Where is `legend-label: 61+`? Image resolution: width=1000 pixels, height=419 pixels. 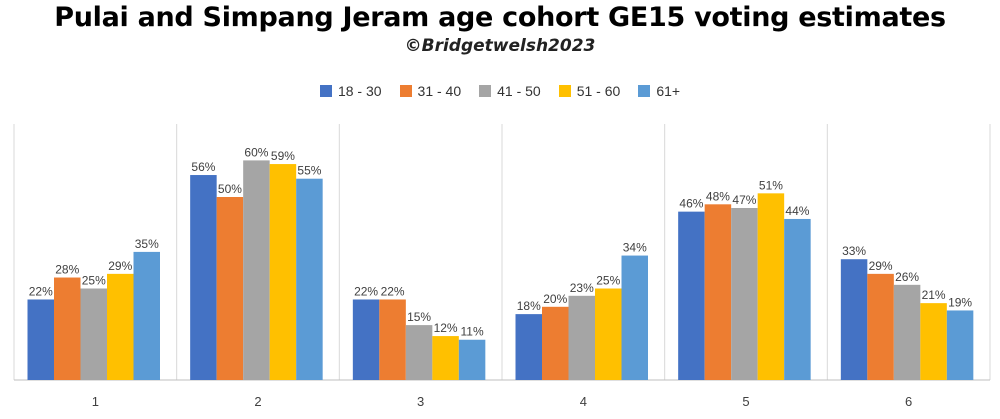
legend-label: 61+ is located at coordinates (668, 91).